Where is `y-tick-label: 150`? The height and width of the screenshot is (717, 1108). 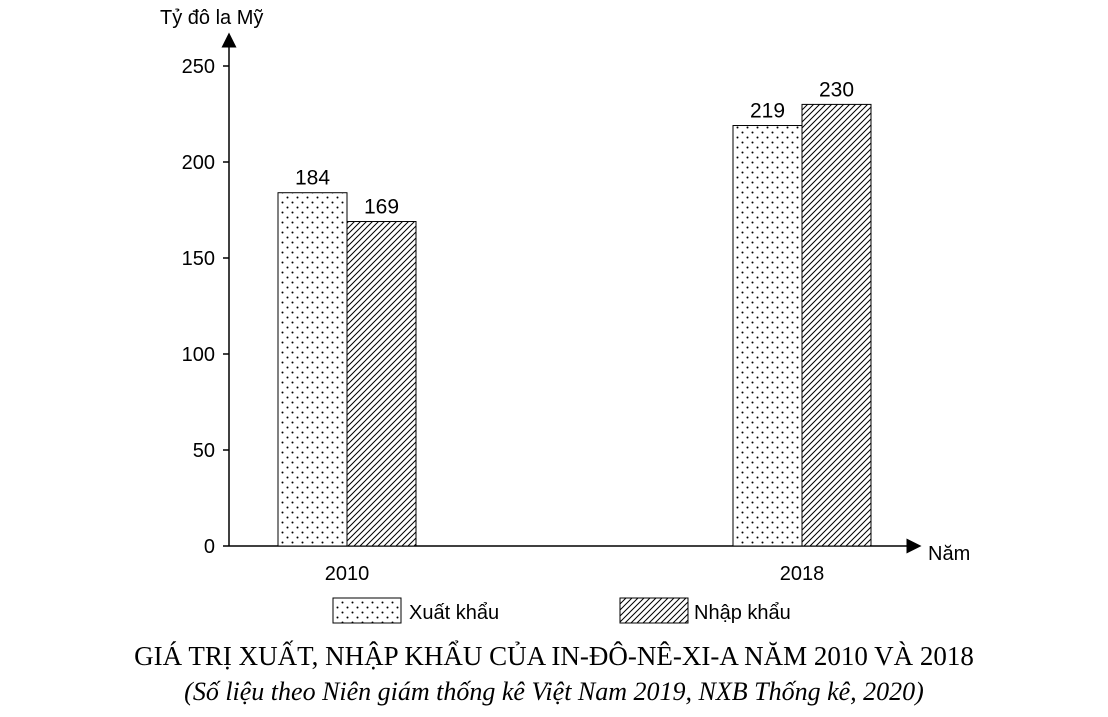 y-tick-label: 150 is located at coordinates (198, 259).